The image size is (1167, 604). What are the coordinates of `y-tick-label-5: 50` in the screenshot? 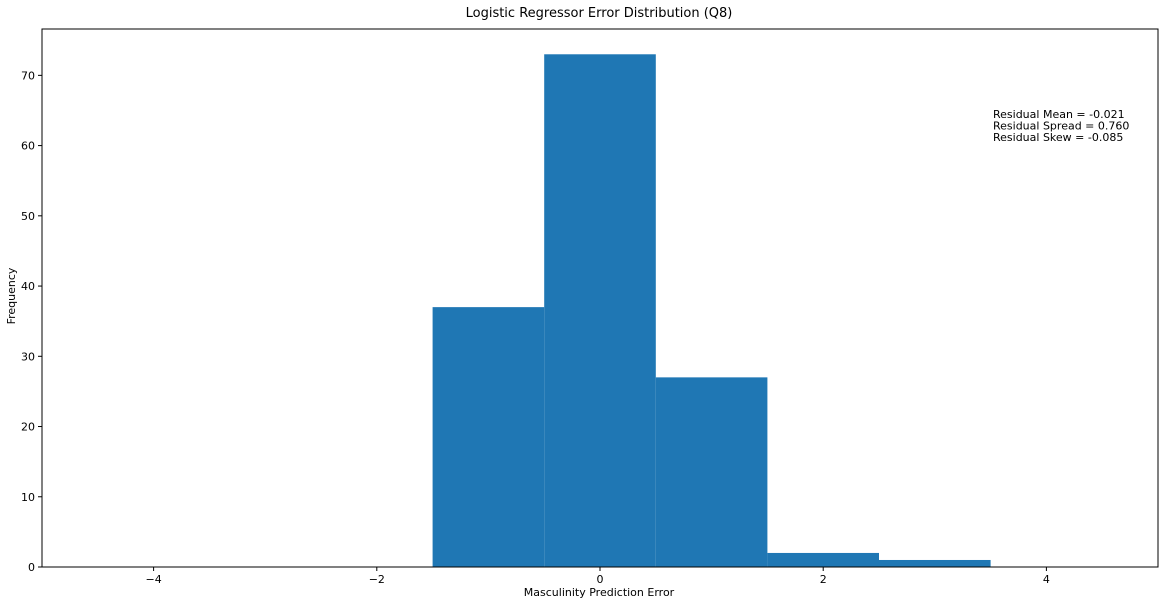 It's located at (28, 216).